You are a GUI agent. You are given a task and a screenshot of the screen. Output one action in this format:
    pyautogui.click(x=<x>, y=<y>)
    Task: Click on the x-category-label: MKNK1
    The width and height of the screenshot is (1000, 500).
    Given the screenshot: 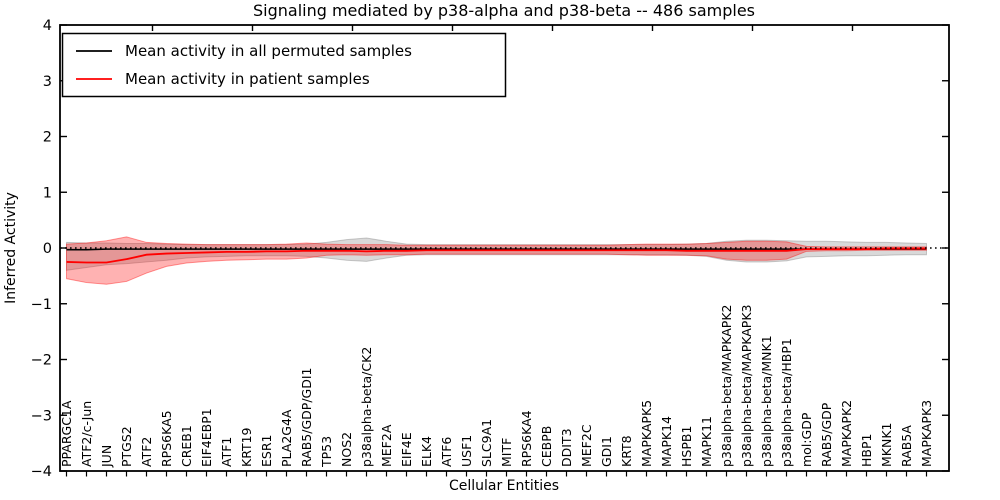 What is the action you would take?
    pyautogui.click(x=886, y=445)
    